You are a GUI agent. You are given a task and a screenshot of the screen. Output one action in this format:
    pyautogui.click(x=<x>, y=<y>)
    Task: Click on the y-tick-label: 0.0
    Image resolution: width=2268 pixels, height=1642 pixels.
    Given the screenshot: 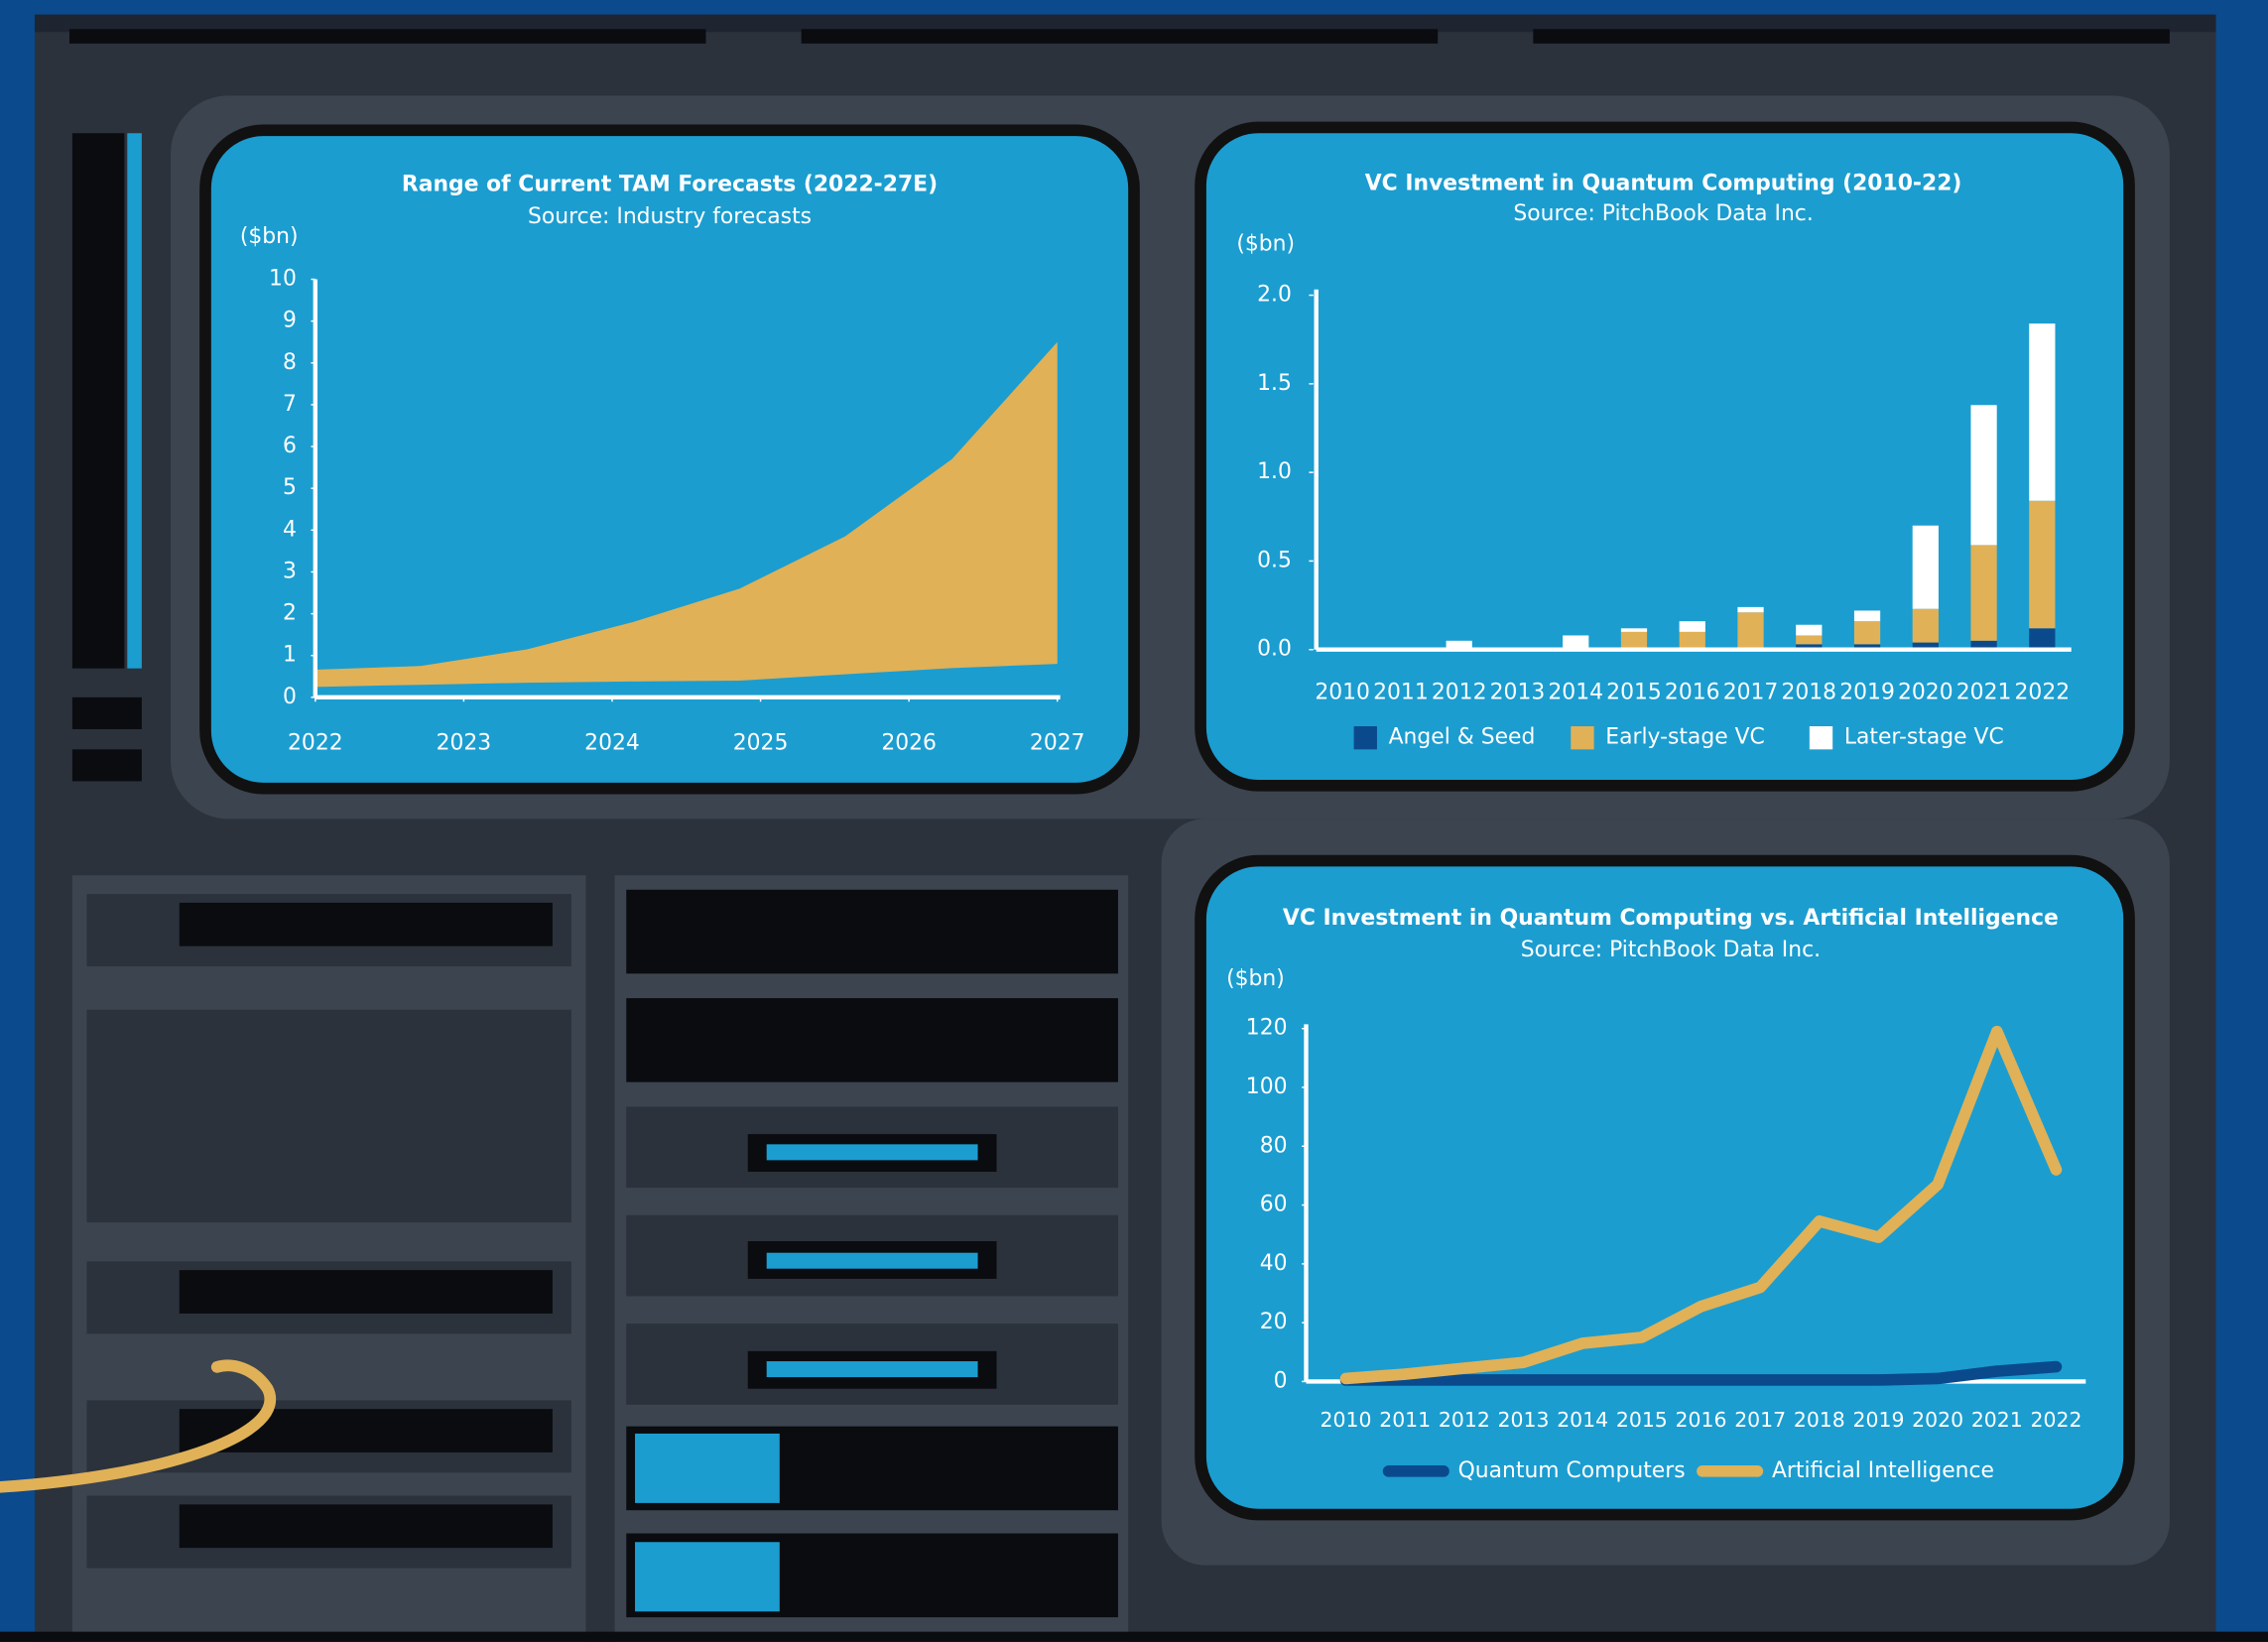 What is the action you would take?
    pyautogui.click(x=1274, y=649)
    